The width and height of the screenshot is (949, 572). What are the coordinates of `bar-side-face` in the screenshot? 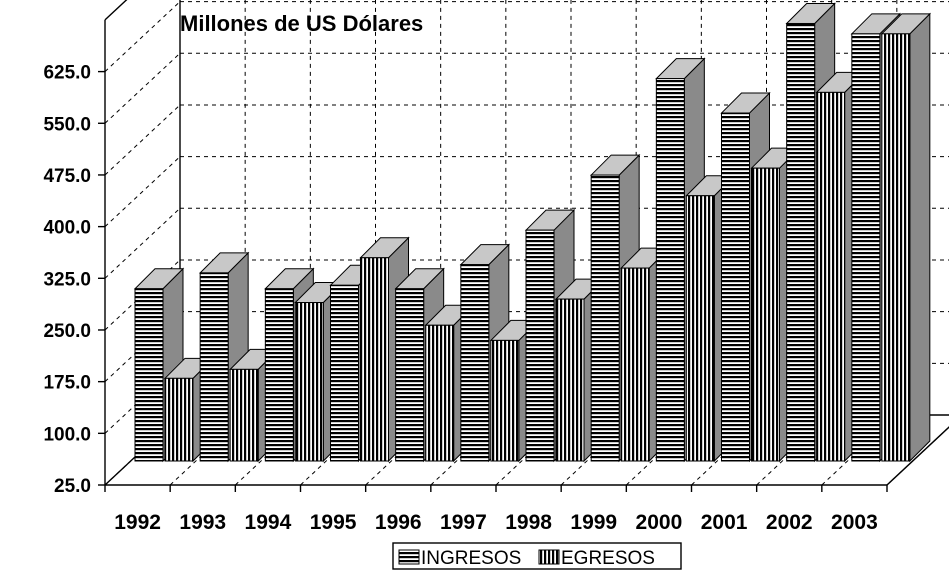 It's located at (920, 237).